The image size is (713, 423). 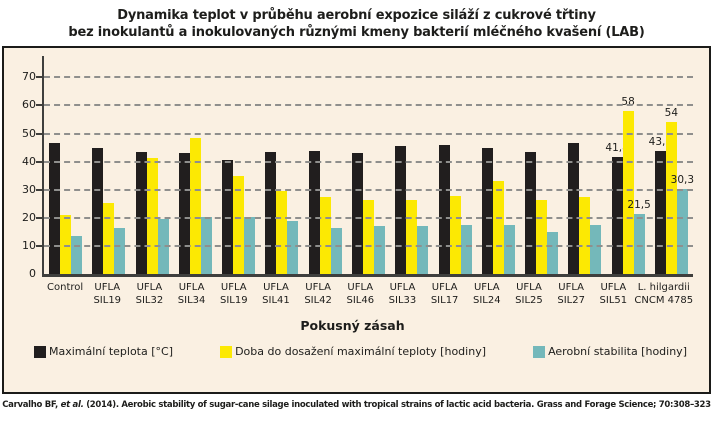 What do you see at coordinates (65, 288) in the screenshot?
I see `x-tick-label-line: Control` at bounding box center [65, 288].